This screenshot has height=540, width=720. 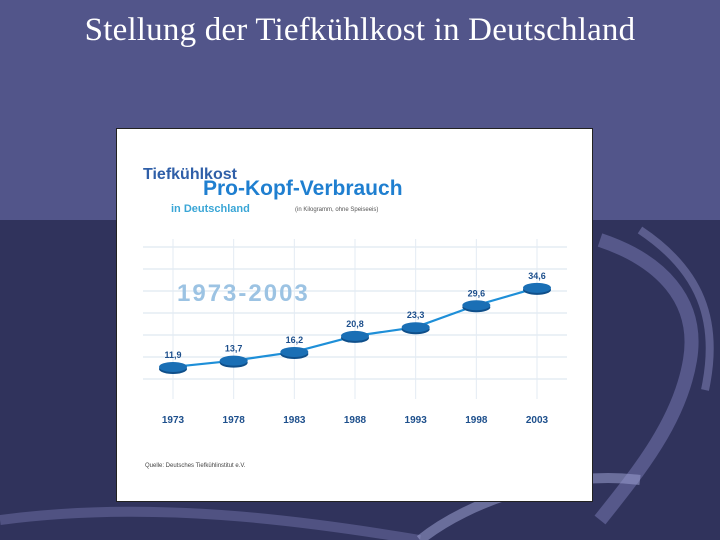 I want to click on data-label: 20,8, so click(x=355, y=324).